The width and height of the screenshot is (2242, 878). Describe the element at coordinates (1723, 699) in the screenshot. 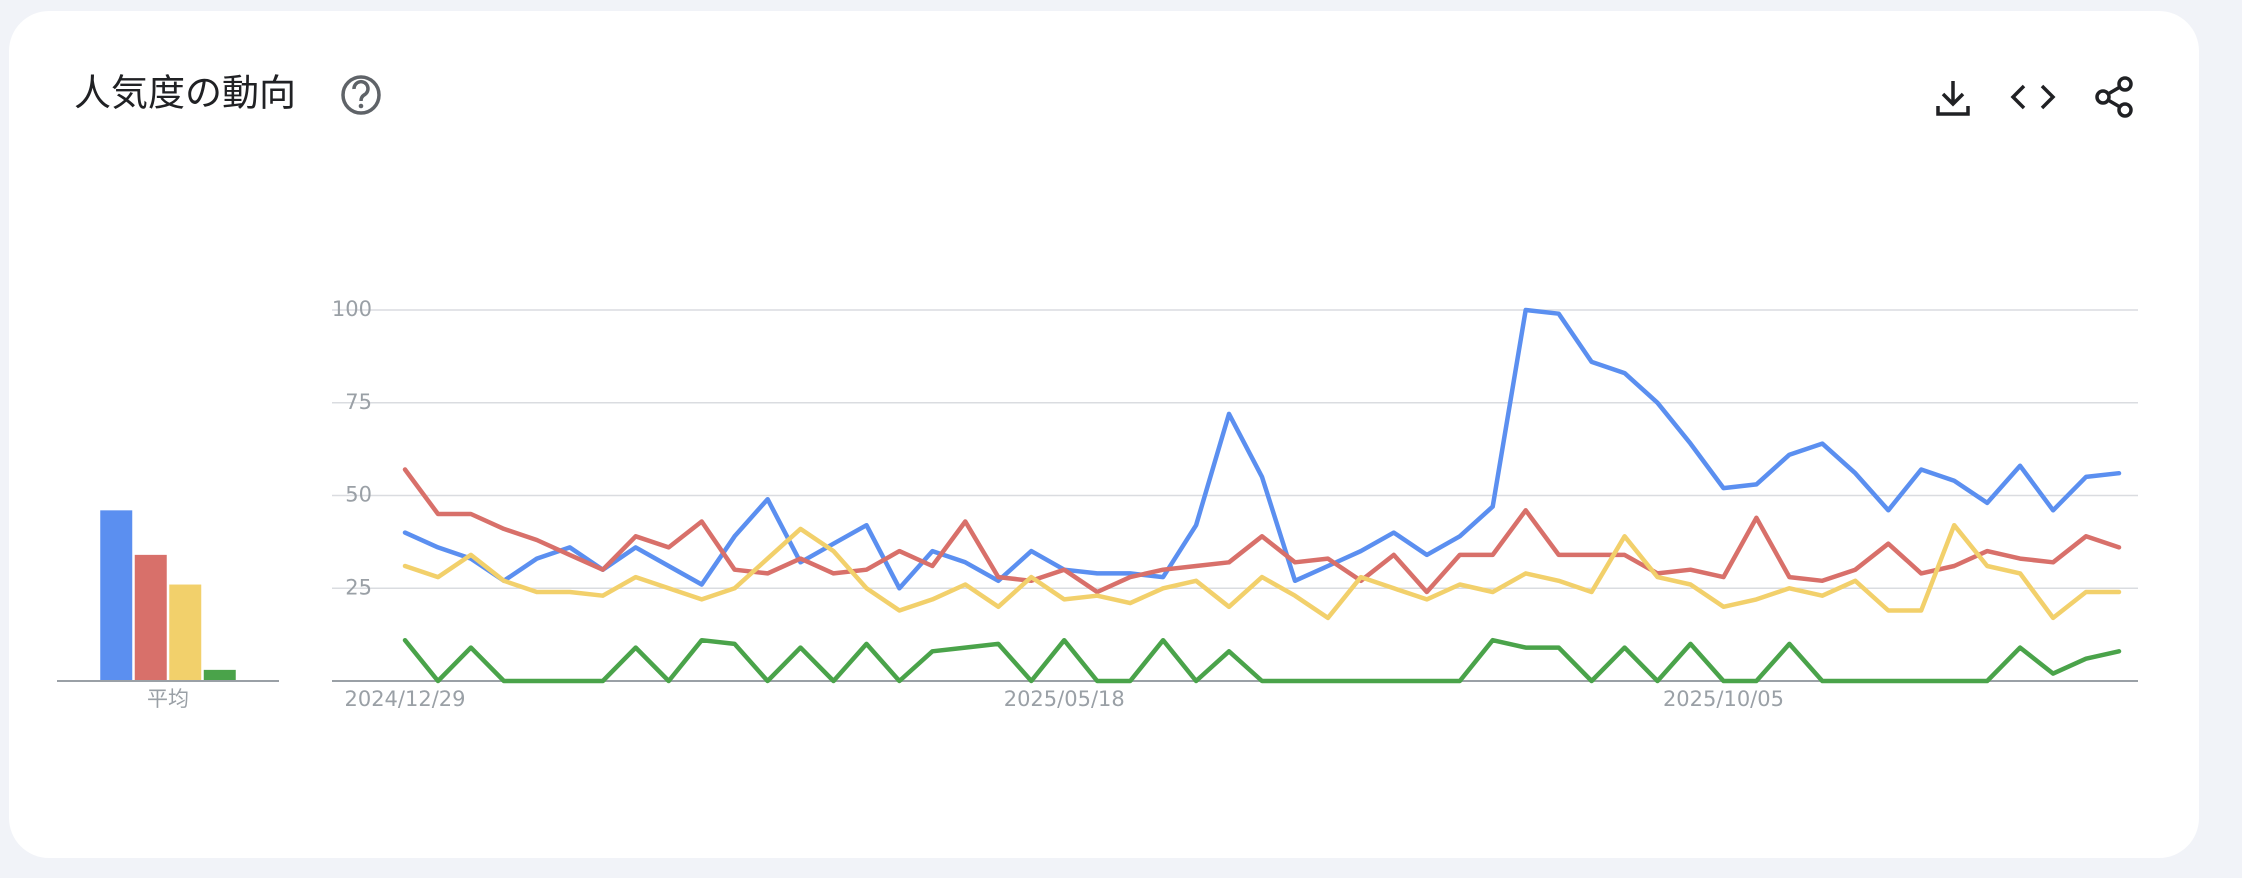

I see `x-tick-label: 2025/10/05` at that location.